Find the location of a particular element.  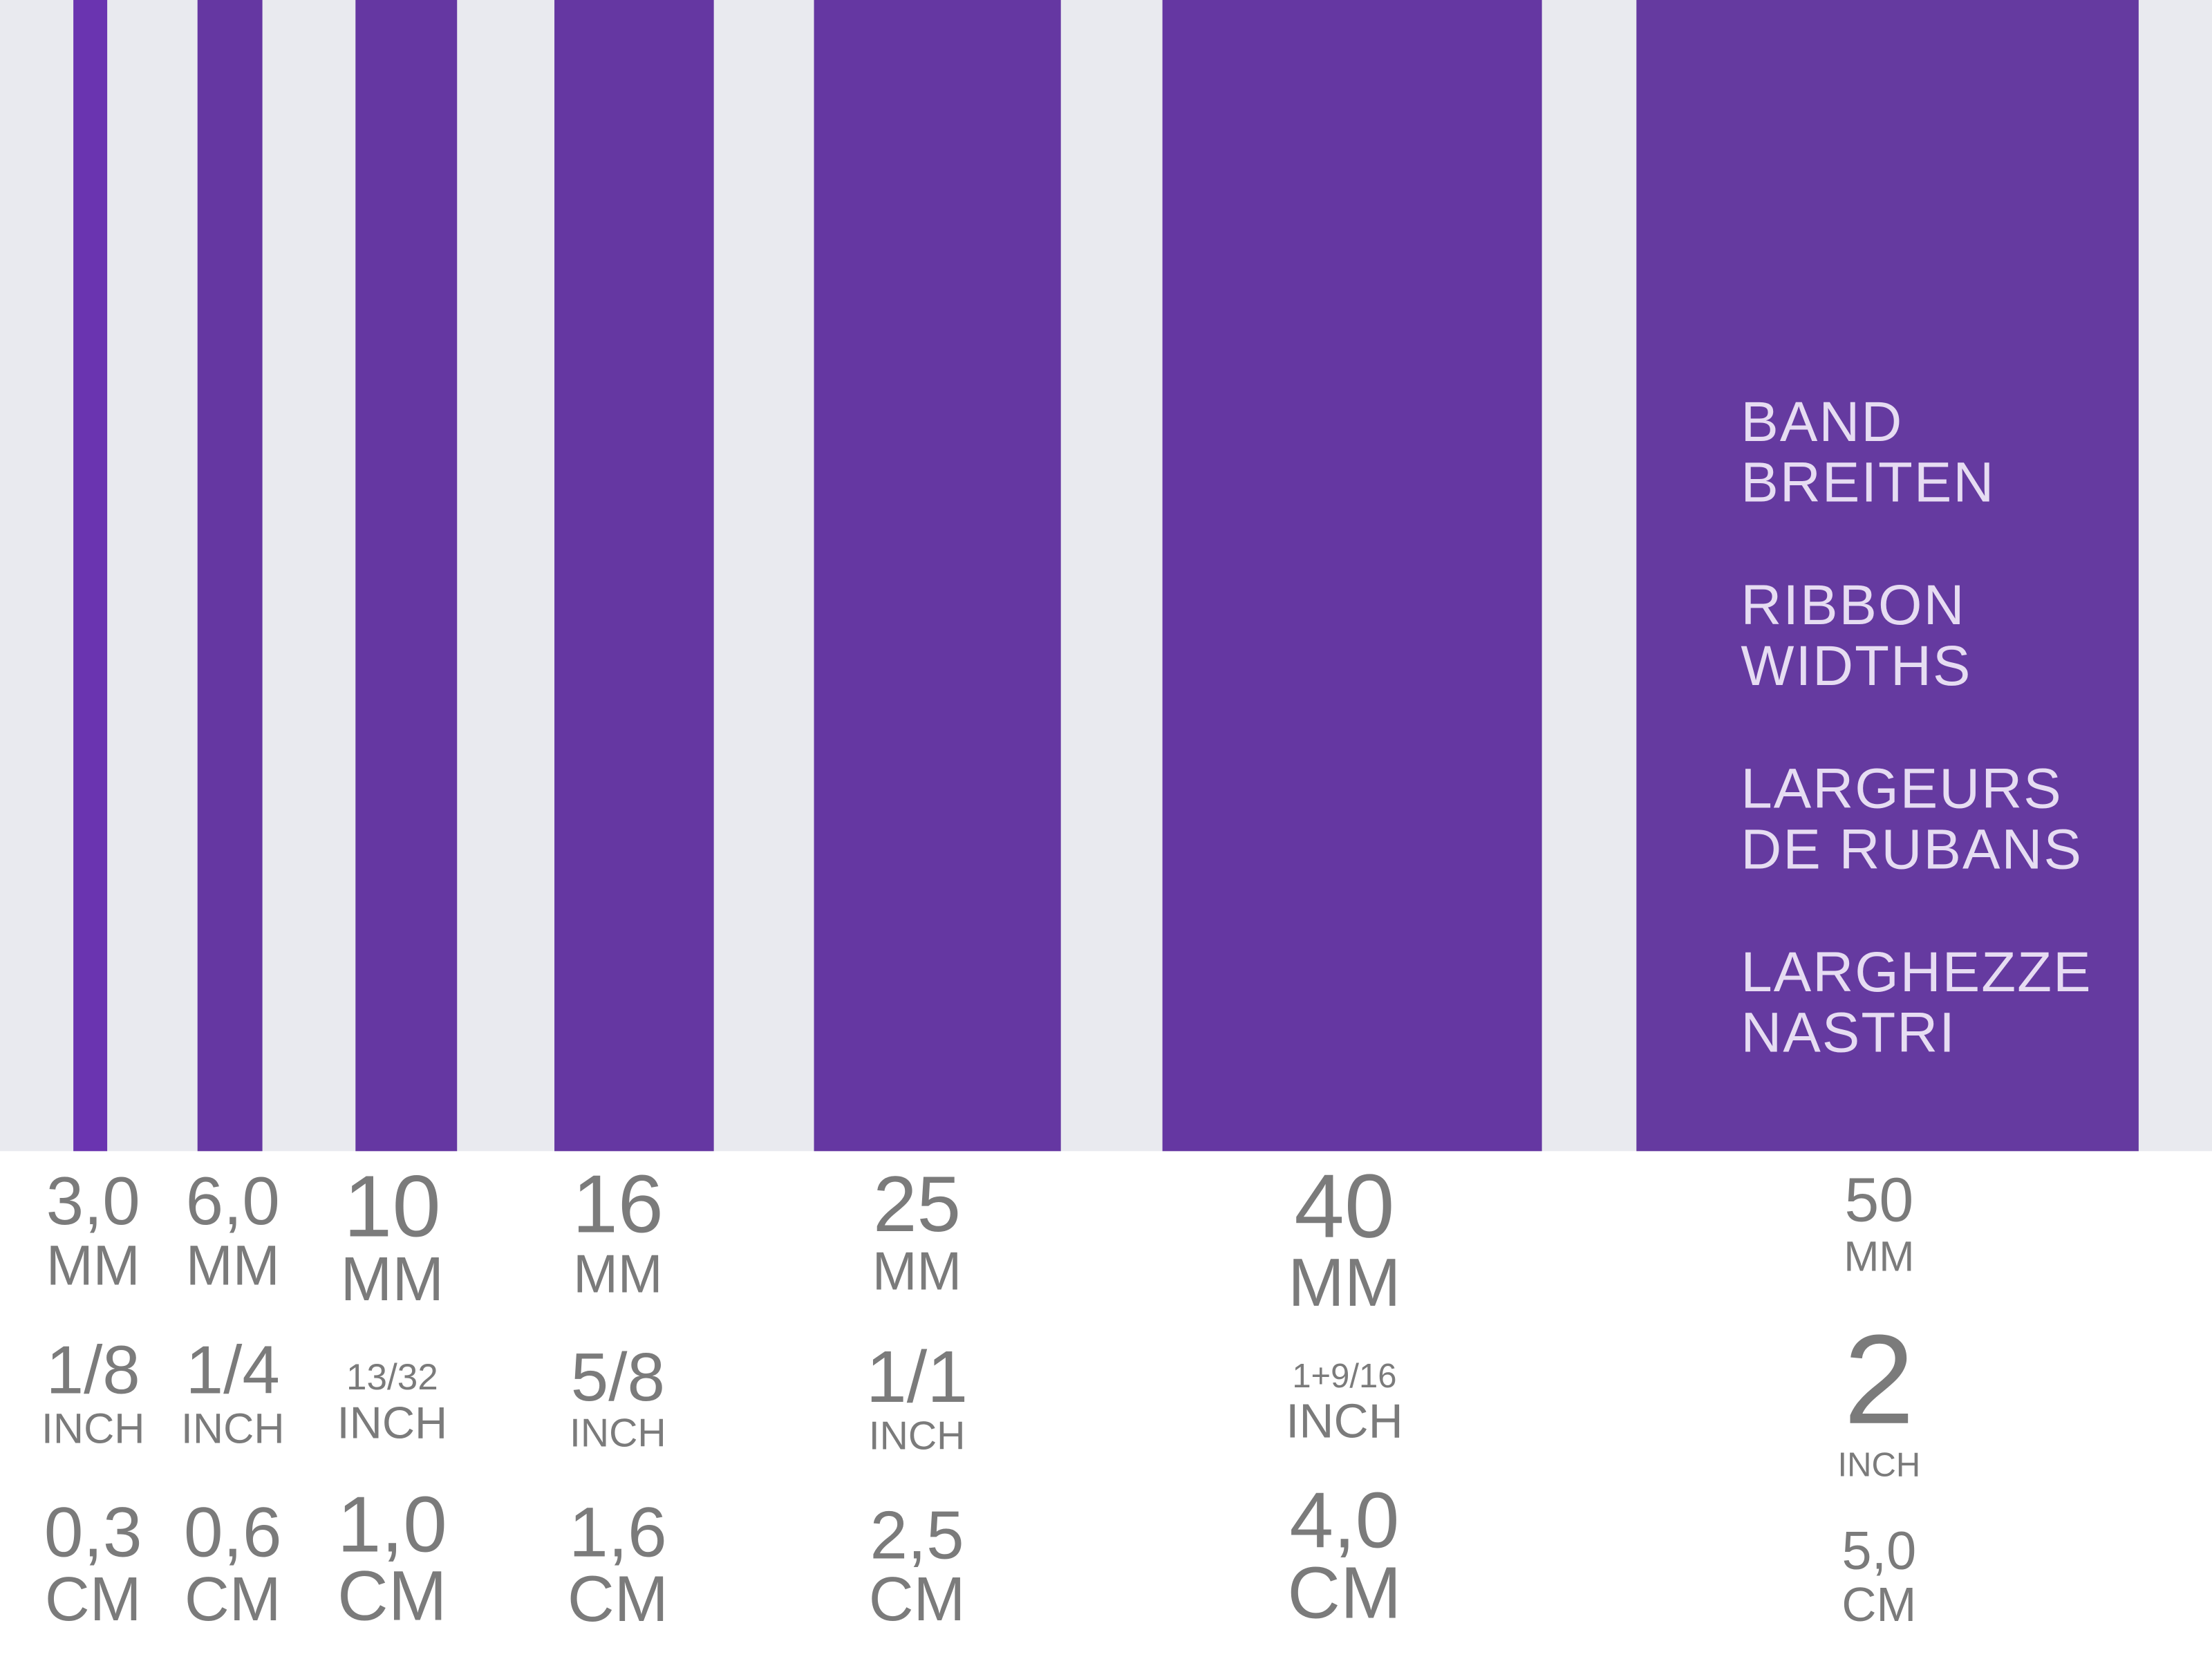

label-inch: 5/8 is located at coordinates (618, 1377).